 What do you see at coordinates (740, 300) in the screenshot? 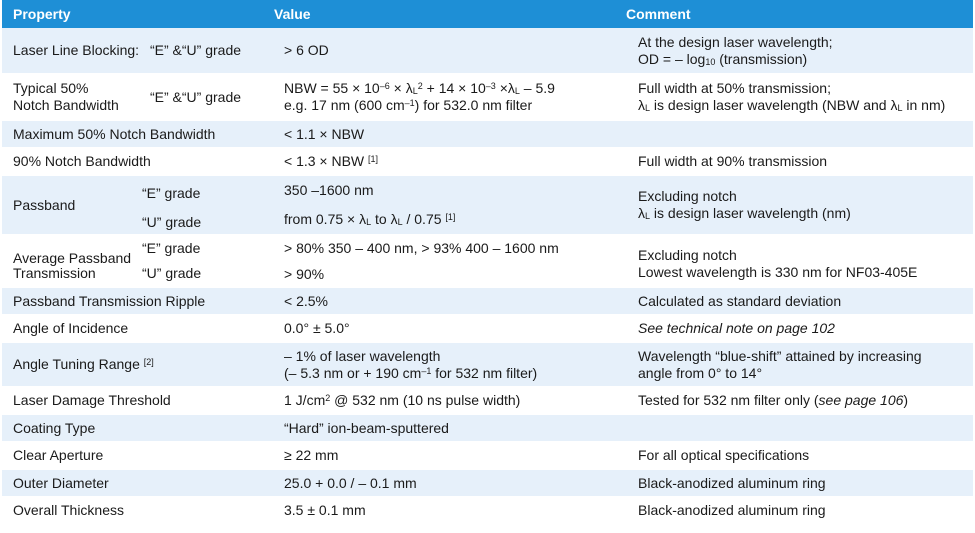
I see `comment-text: Calculated as standard deviation` at bounding box center [740, 300].